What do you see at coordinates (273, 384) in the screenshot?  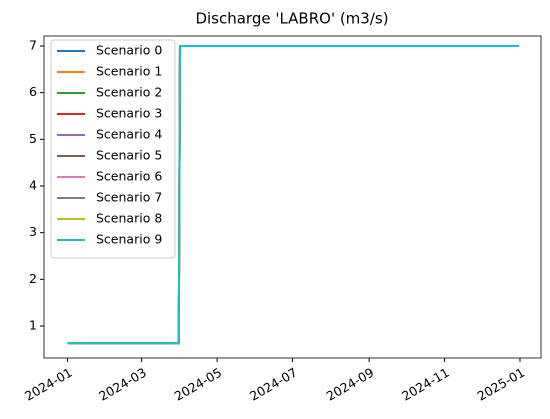 I see `x-tick-label: 2024-07` at bounding box center [273, 384].